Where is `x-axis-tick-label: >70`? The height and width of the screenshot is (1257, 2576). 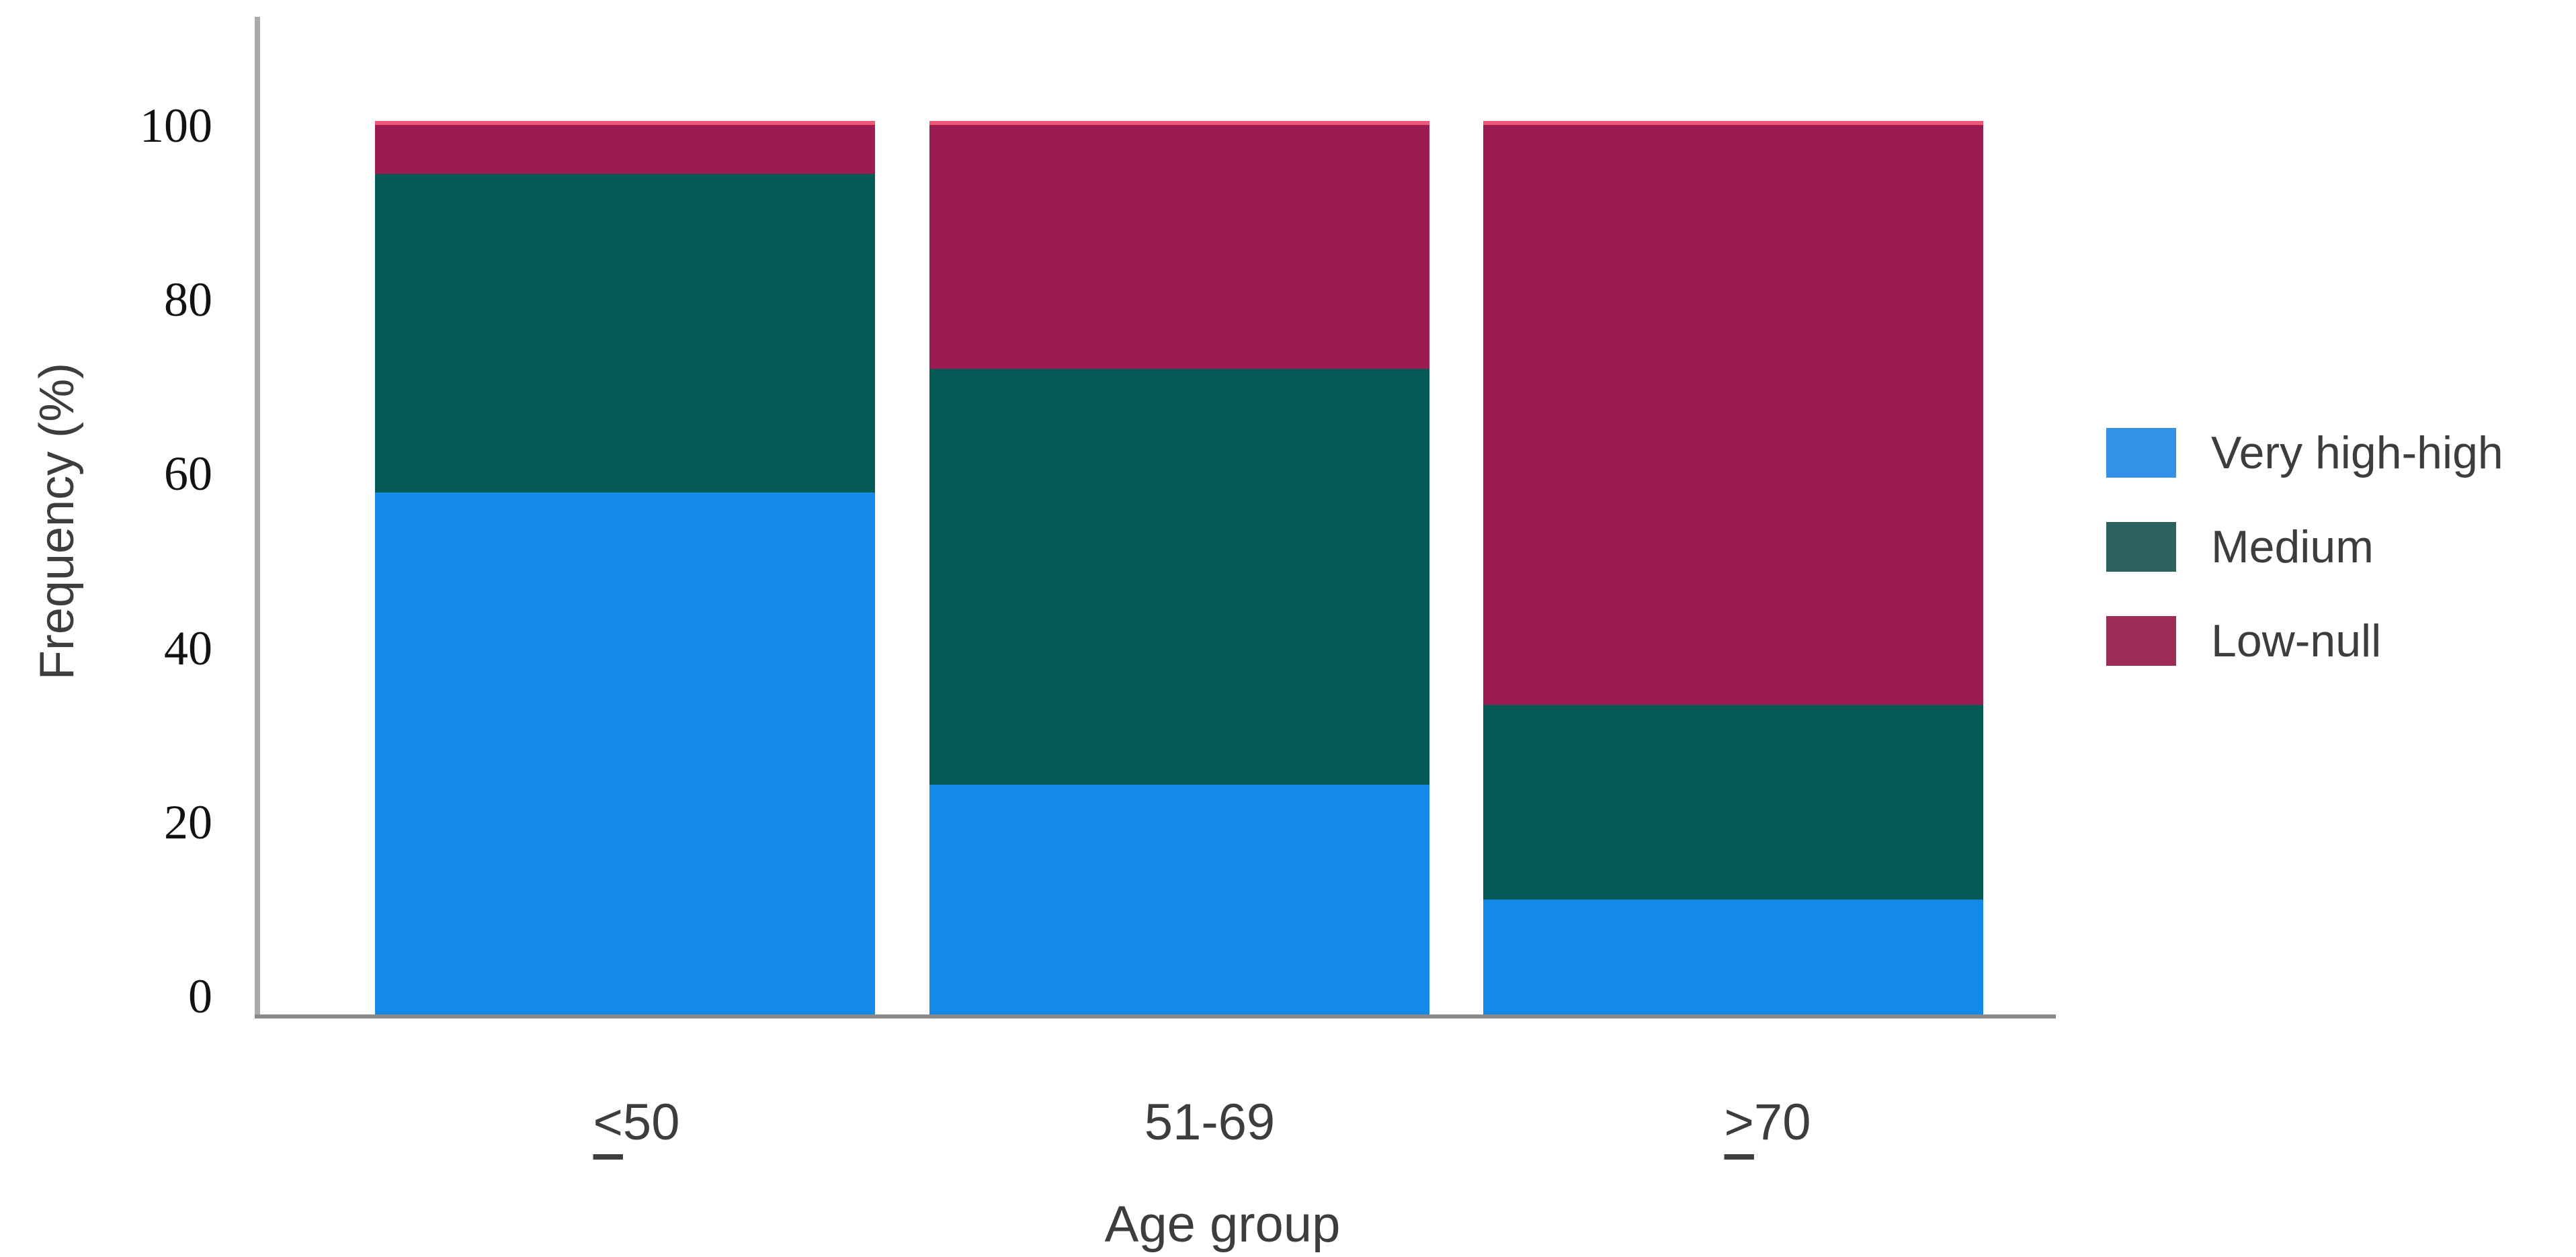
x-axis-tick-label: >70 is located at coordinates (1767, 1122).